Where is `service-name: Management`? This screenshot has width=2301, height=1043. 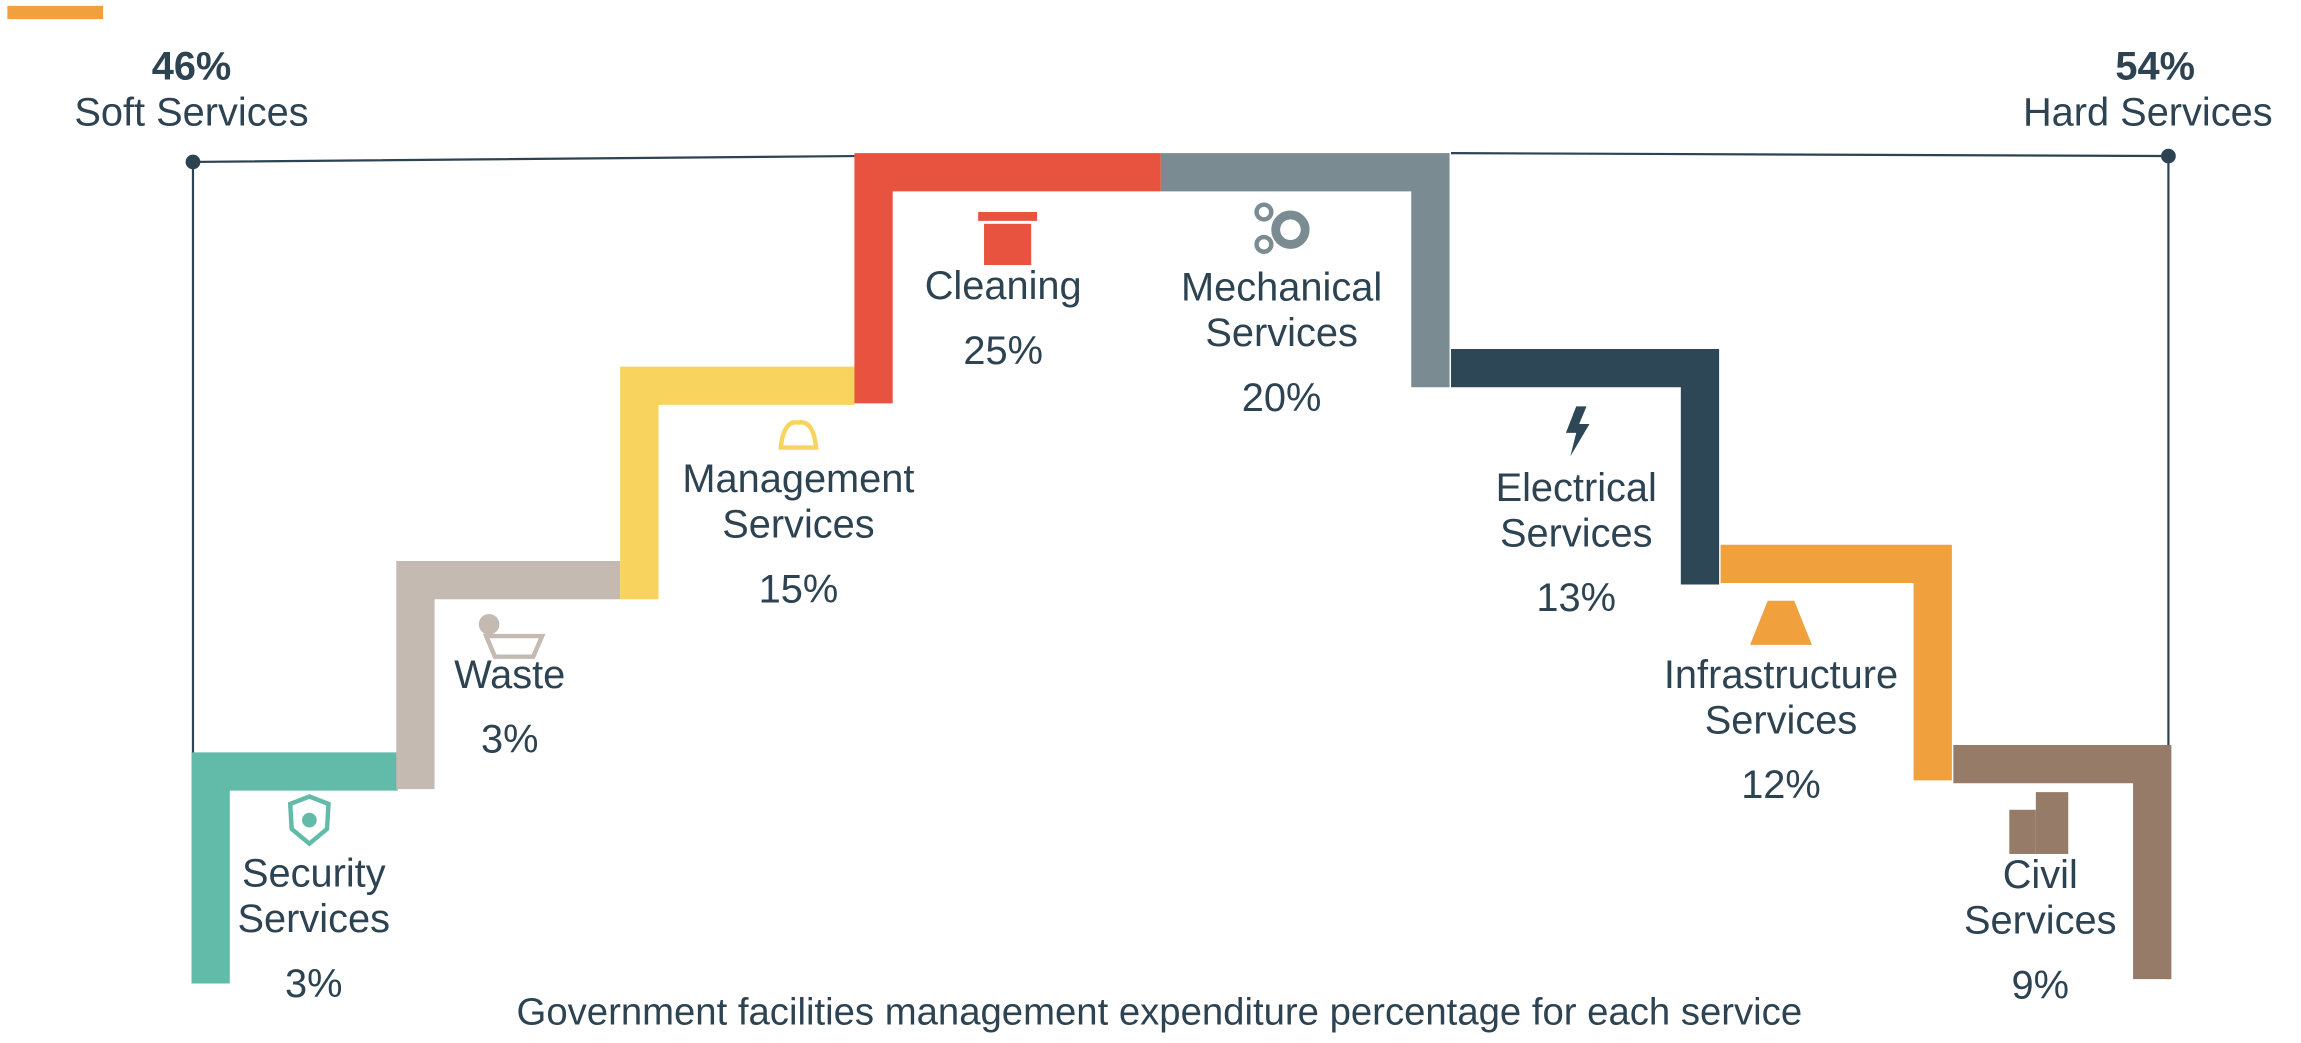
service-name: Management is located at coordinates (798, 479).